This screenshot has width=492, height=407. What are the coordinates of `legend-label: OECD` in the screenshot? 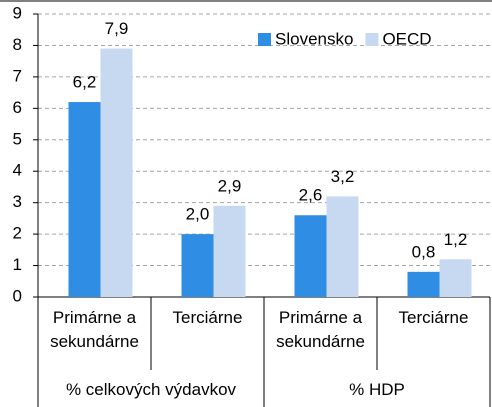 It's located at (406, 38).